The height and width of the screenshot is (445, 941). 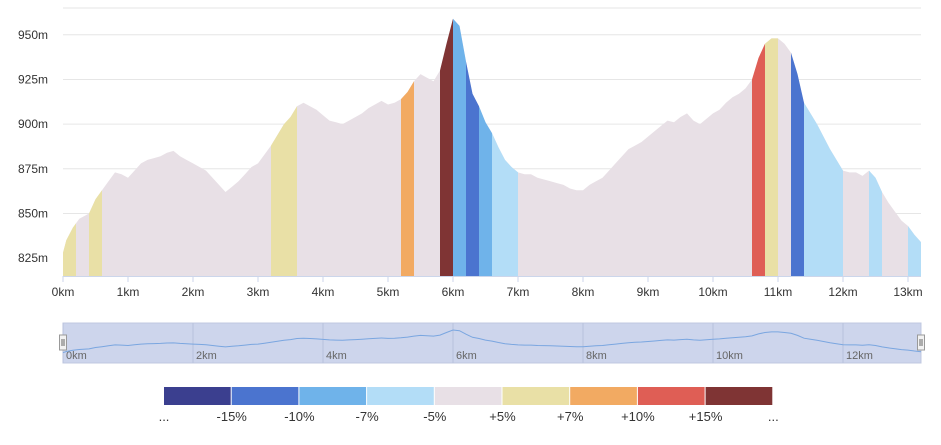 I want to click on x-tick-label: 1km, so click(x=128, y=292).